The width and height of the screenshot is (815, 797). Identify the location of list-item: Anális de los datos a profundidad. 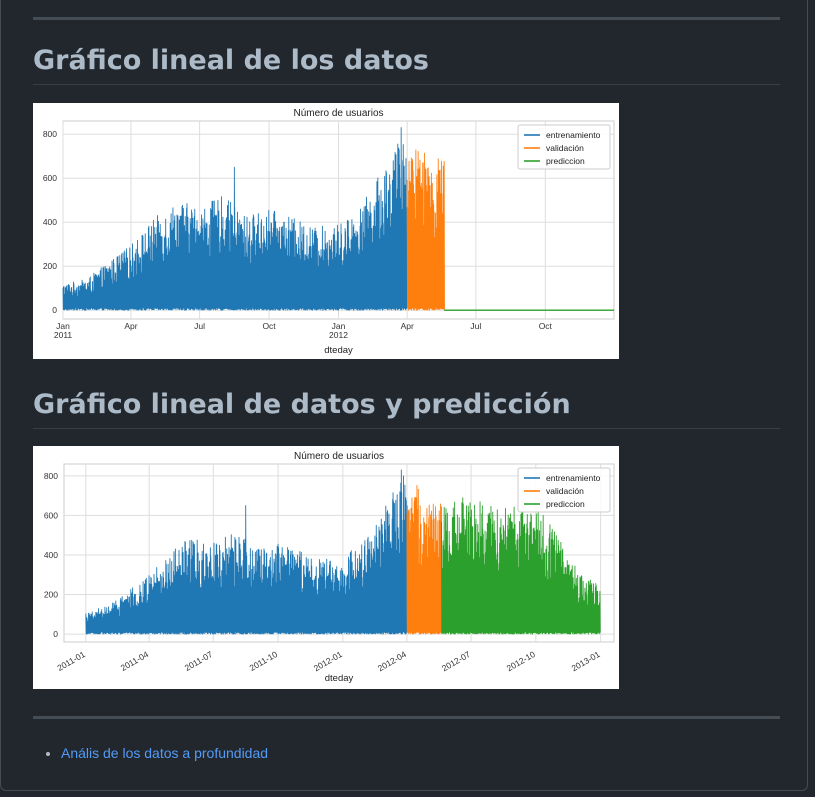
(164, 753).